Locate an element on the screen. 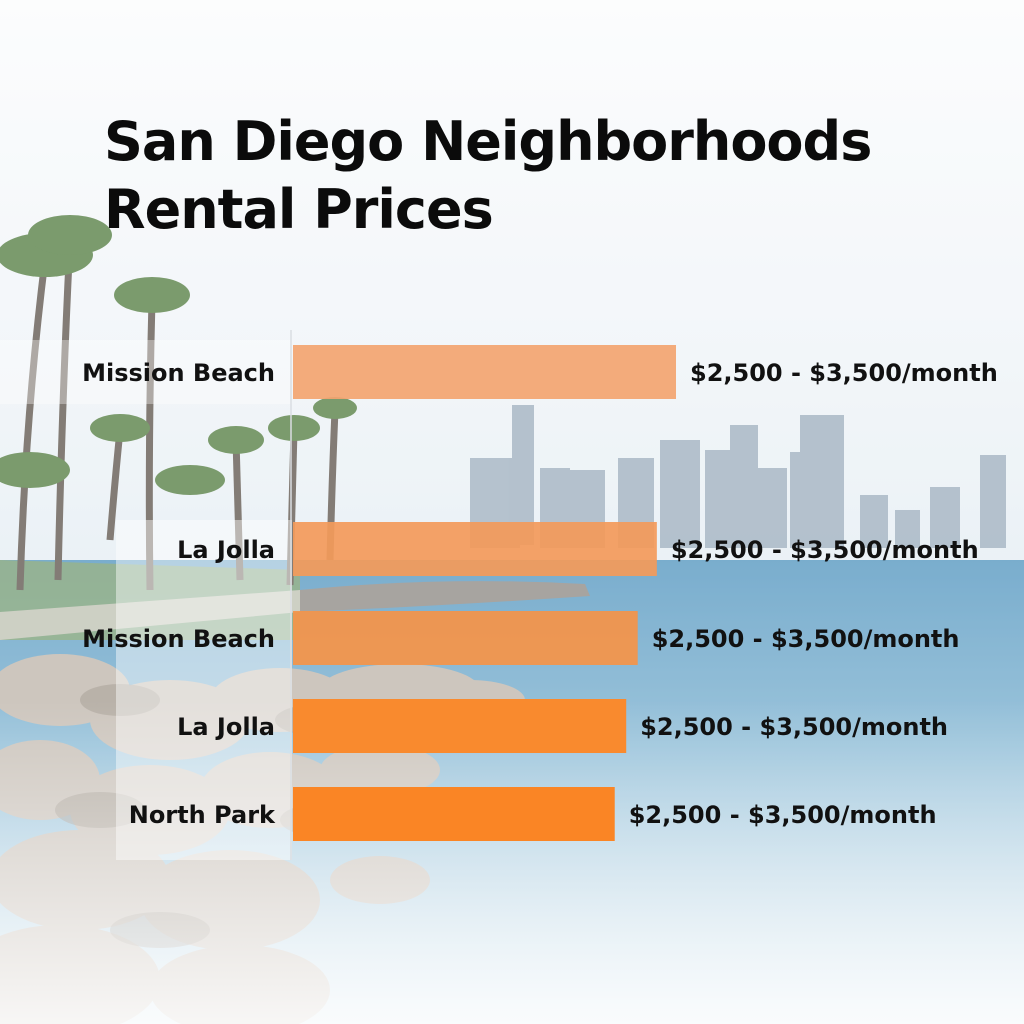 The height and width of the screenshot is (1024, 1024). chart-title-line-2: Rental Prices is located at coordinates (299, 209).